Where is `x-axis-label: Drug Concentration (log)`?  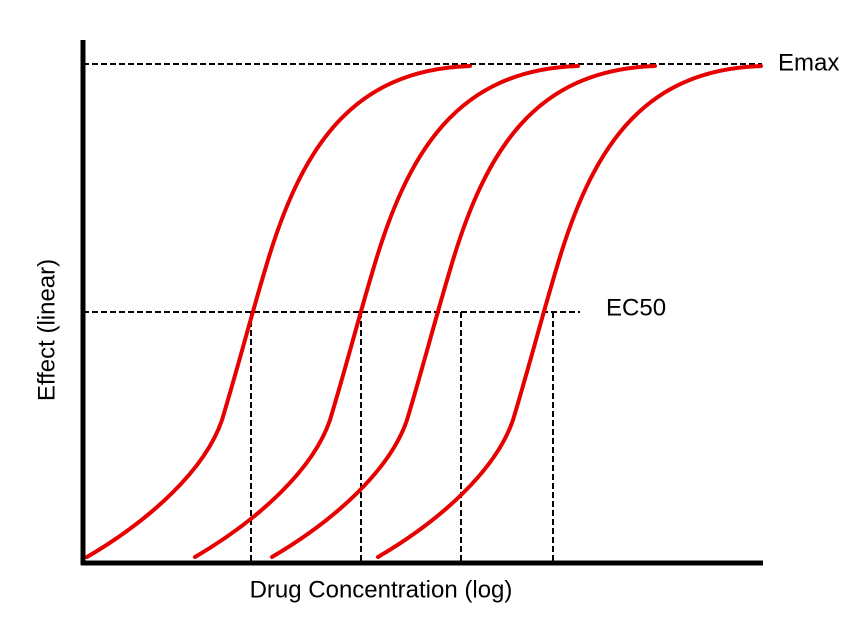
x-axis-label: Drug Concentration (log) is located at coordinates (381, 589).